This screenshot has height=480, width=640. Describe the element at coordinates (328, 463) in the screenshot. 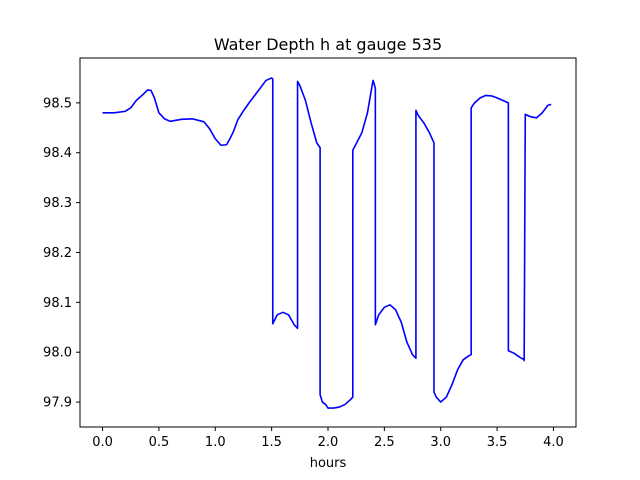

I see `x-axis-label: hours` at that location.